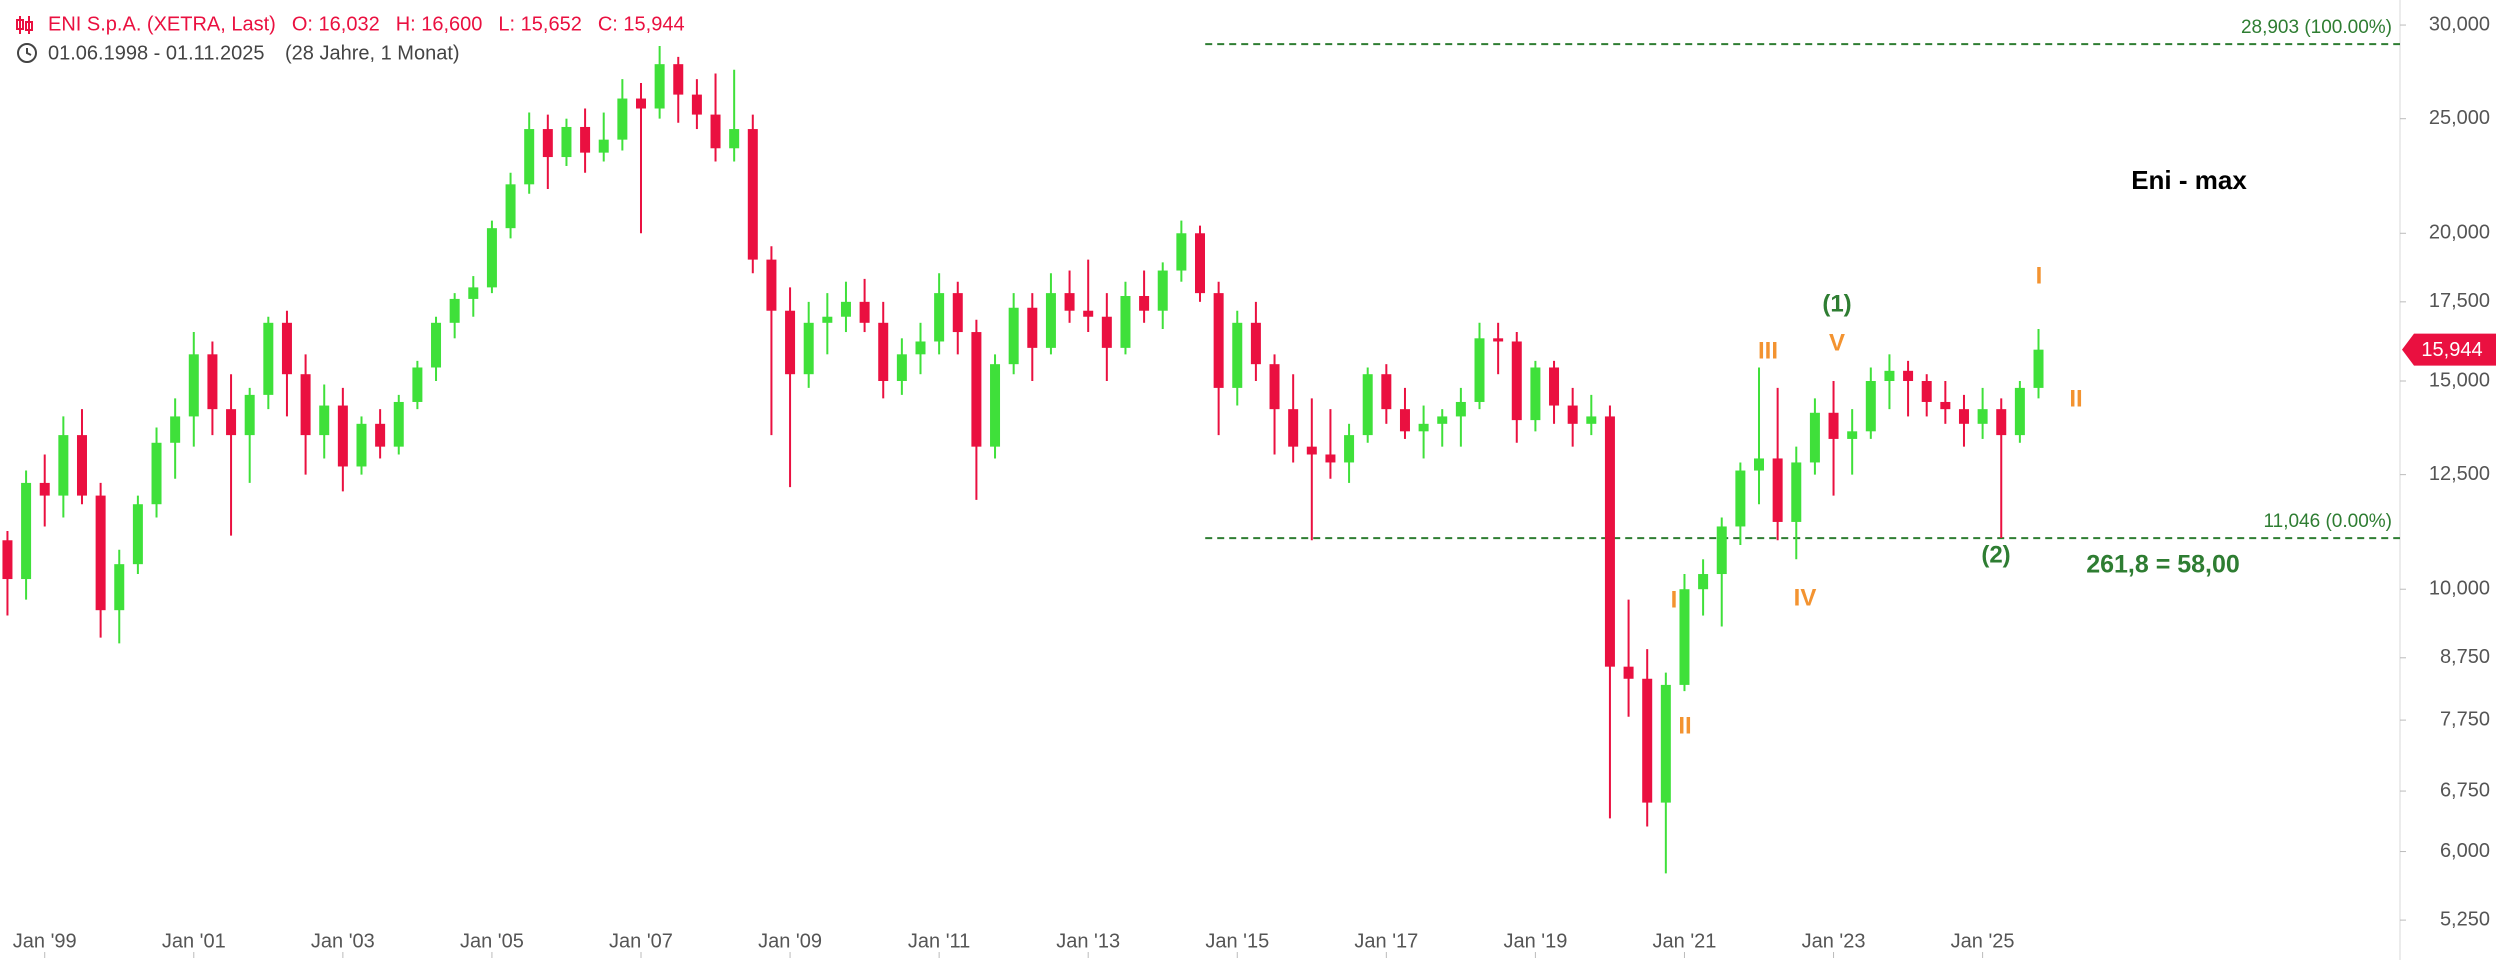 The width and height of the screenshot is (2500, 960). Describe the element at coordinates (1088, 941) in the screenshot. I see `x-tick-label: Jan '13` at that location.